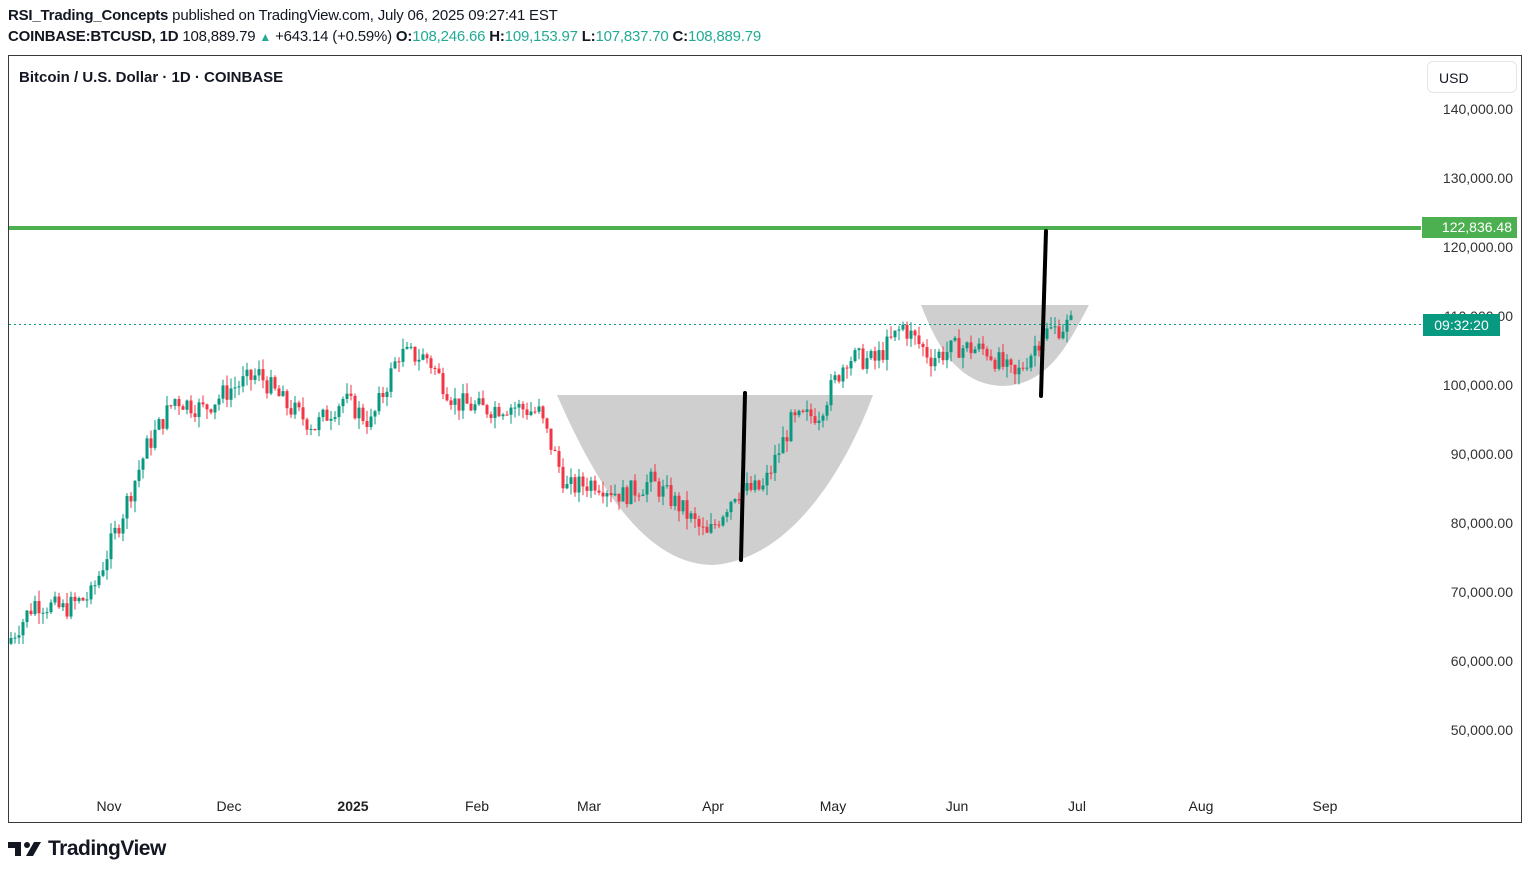 The width and height of the screenshot is (1531, 872). I want to click on tradingview-logo-text: TradingView, so click(107, 848).